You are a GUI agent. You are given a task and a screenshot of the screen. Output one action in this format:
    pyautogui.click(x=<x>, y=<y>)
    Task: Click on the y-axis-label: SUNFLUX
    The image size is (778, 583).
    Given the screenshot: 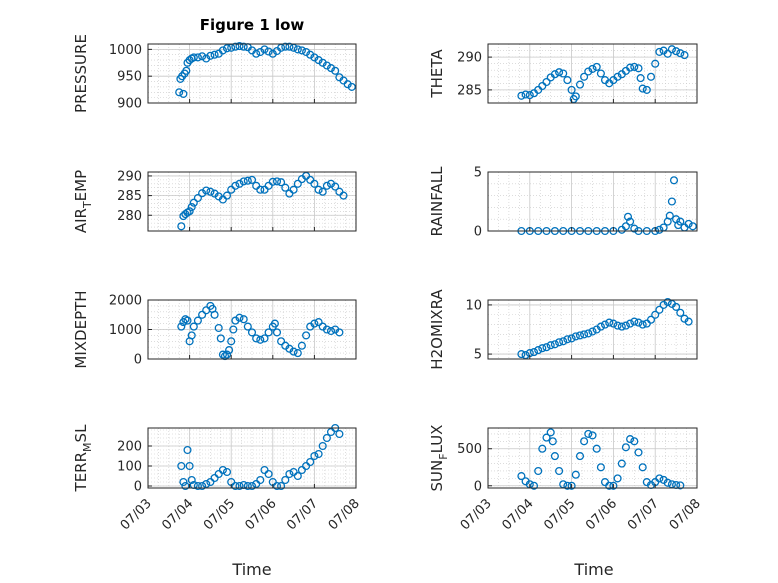 What is the action you would take?
    pyautogui.click(x=439, y=458)
    